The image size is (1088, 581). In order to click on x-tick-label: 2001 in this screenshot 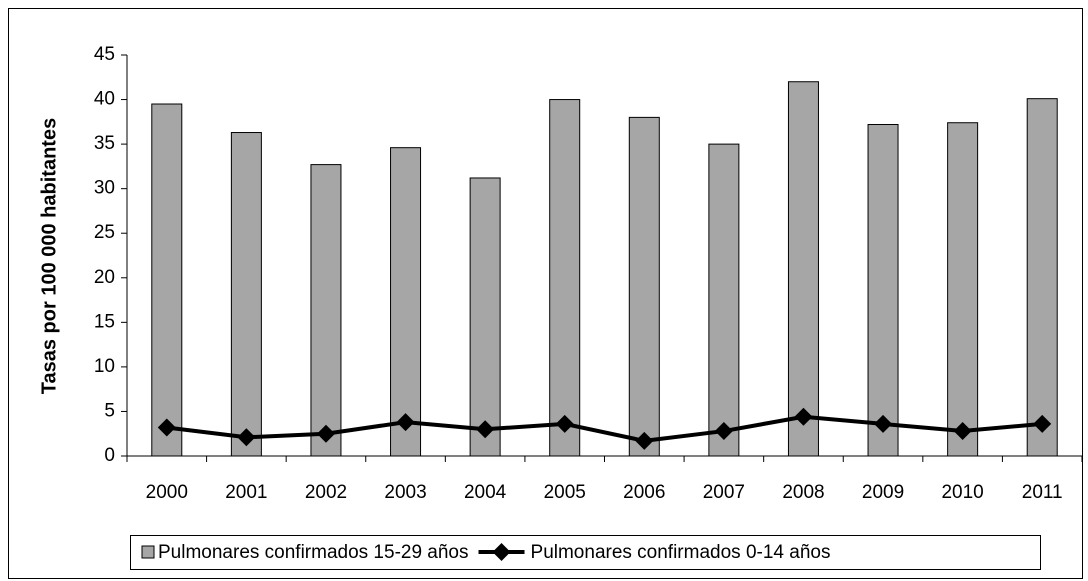, I will do `click(246, 492)`.